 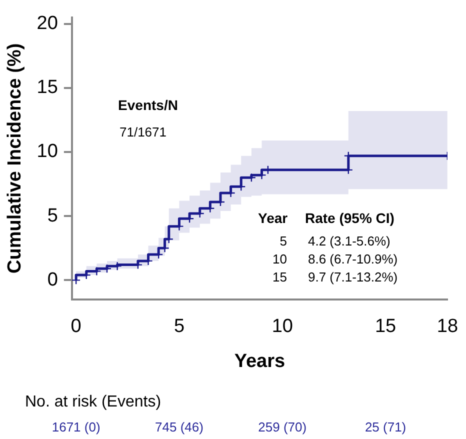 What do you see at coordinates (179, 427) in the screenshot?
I see `text: 745 (46)` at bounding box center [179, 427].